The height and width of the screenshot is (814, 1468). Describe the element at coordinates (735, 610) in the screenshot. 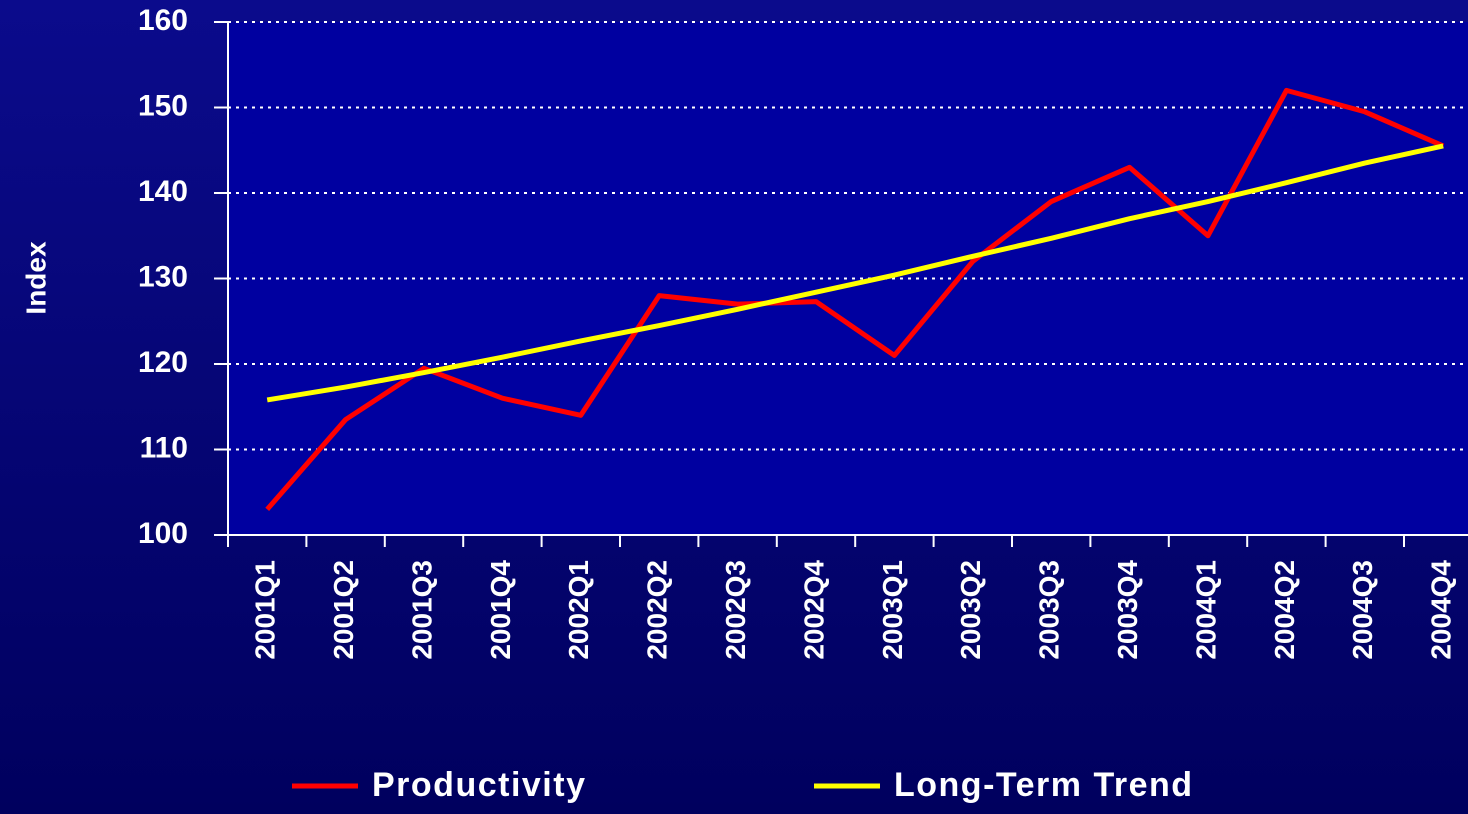

I see `x-tick-label: 2002Q3` at that location.